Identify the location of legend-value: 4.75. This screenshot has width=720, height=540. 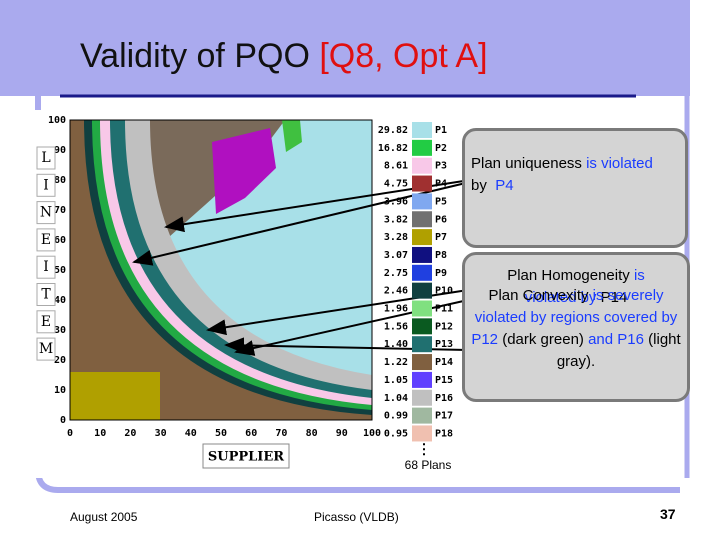
(396, 184).